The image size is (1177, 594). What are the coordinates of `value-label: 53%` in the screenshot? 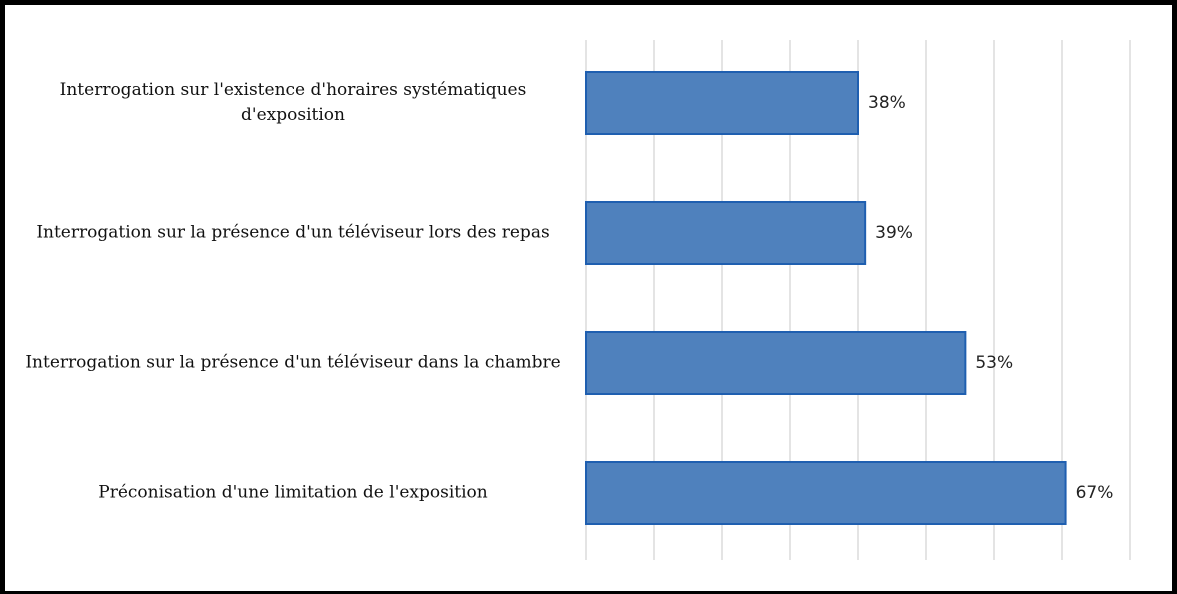 It's located at (994, 363).